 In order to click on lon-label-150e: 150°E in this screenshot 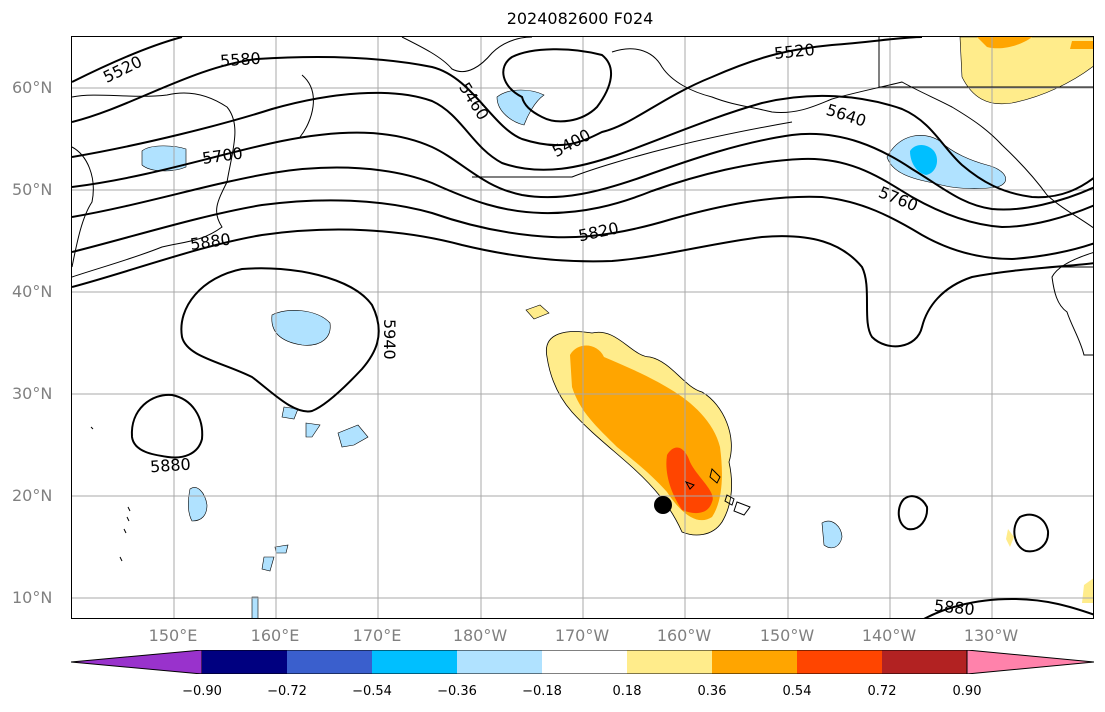, I will do `click(173, 635)`.